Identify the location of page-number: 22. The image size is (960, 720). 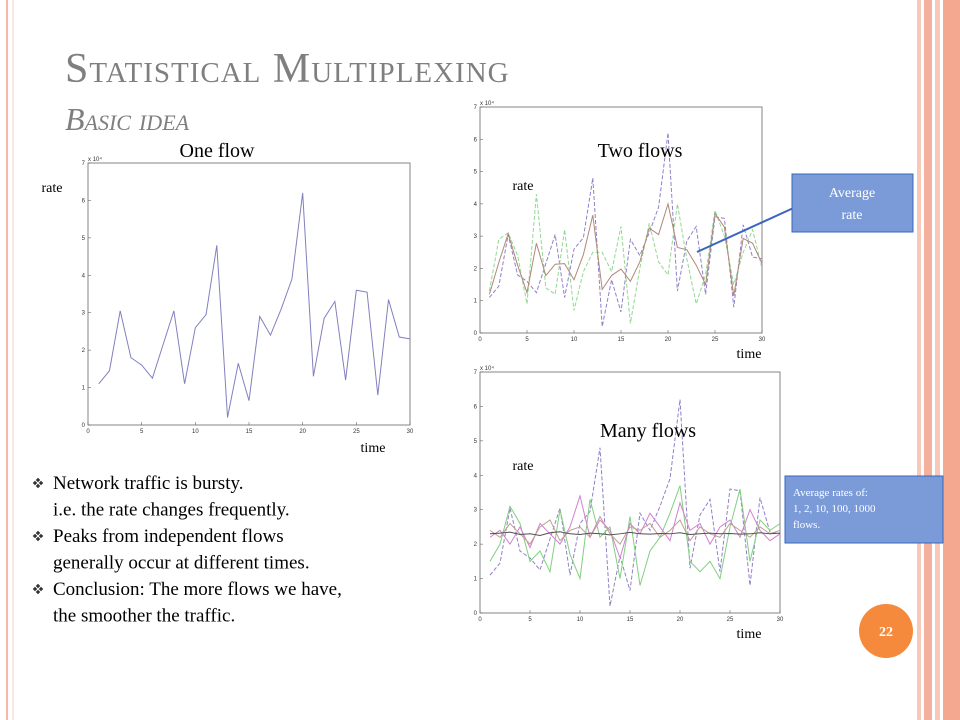
(886, 632).